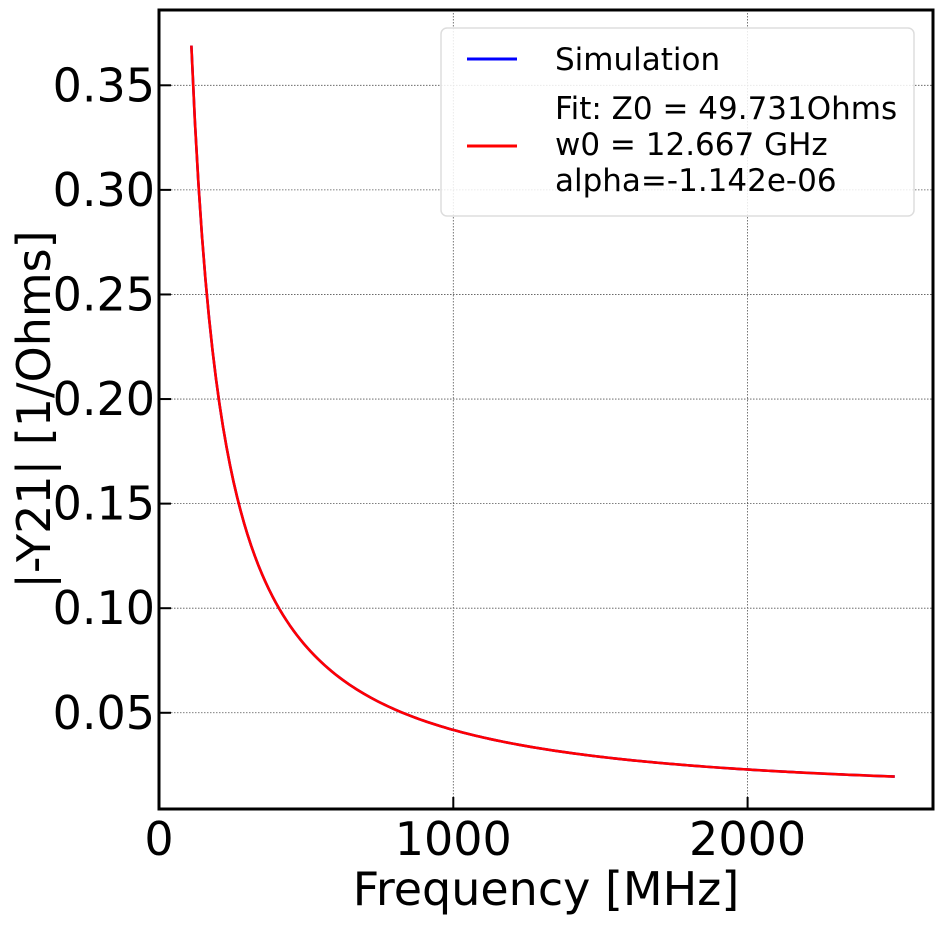 This screenshot has height=927, width=942. Describe the element at coordinates (453, 839) in the screenshot. I see `x-tick-label: 1000` at that location.